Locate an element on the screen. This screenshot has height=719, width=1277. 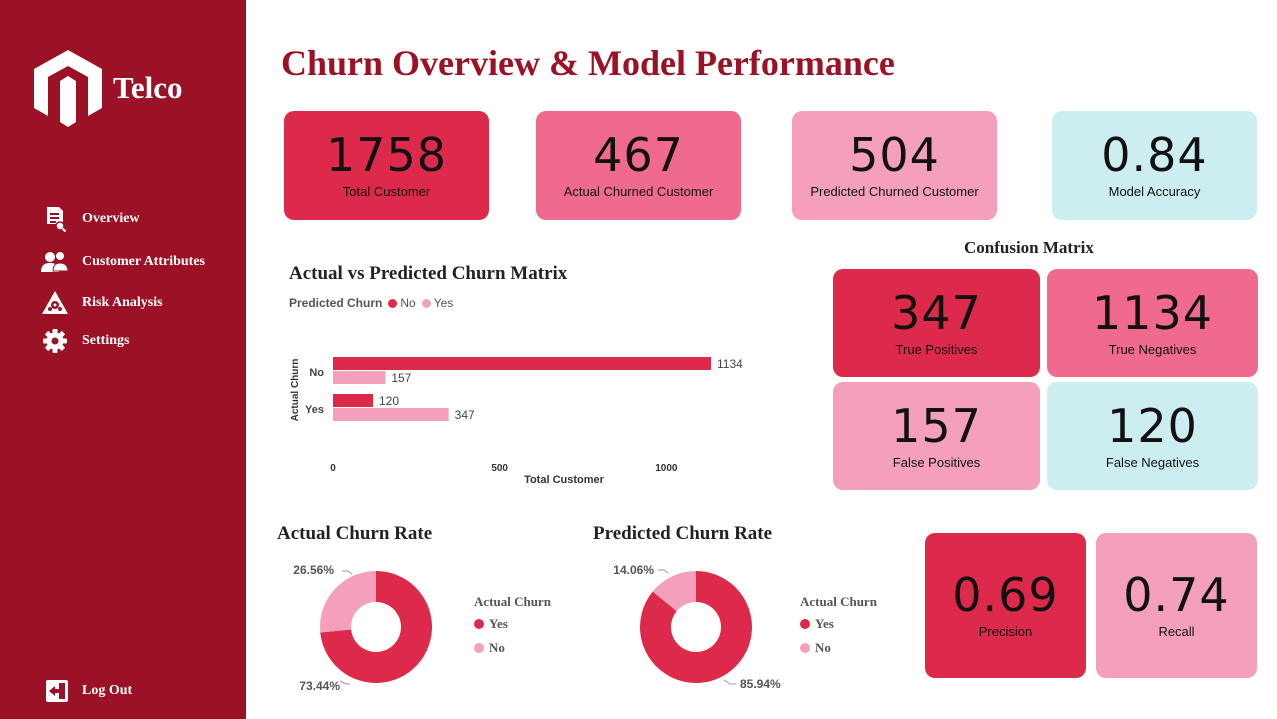
kpi-label: Total Customer is located at coordinates (386, 191).